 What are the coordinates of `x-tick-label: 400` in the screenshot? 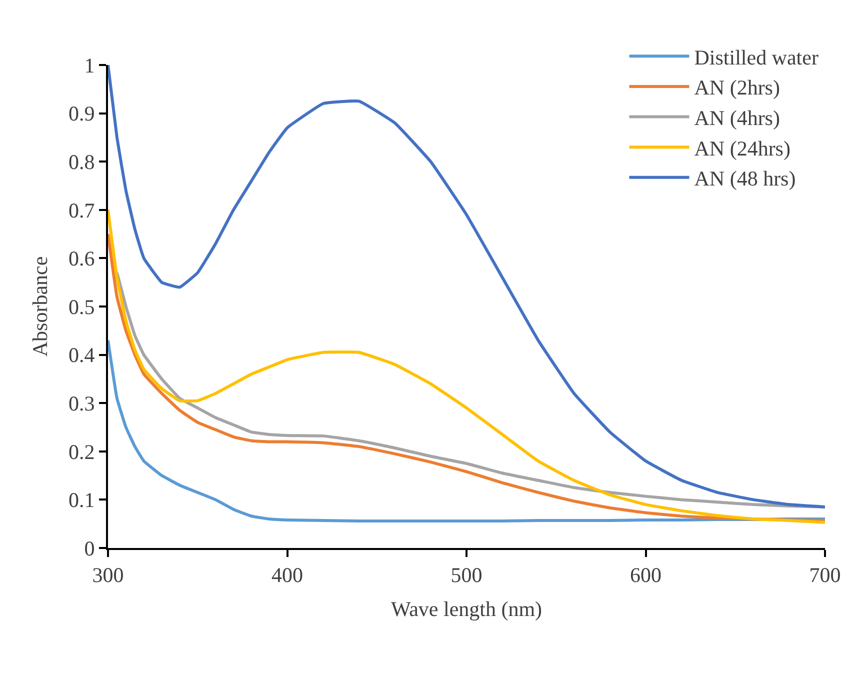 It's located at (287, 575).